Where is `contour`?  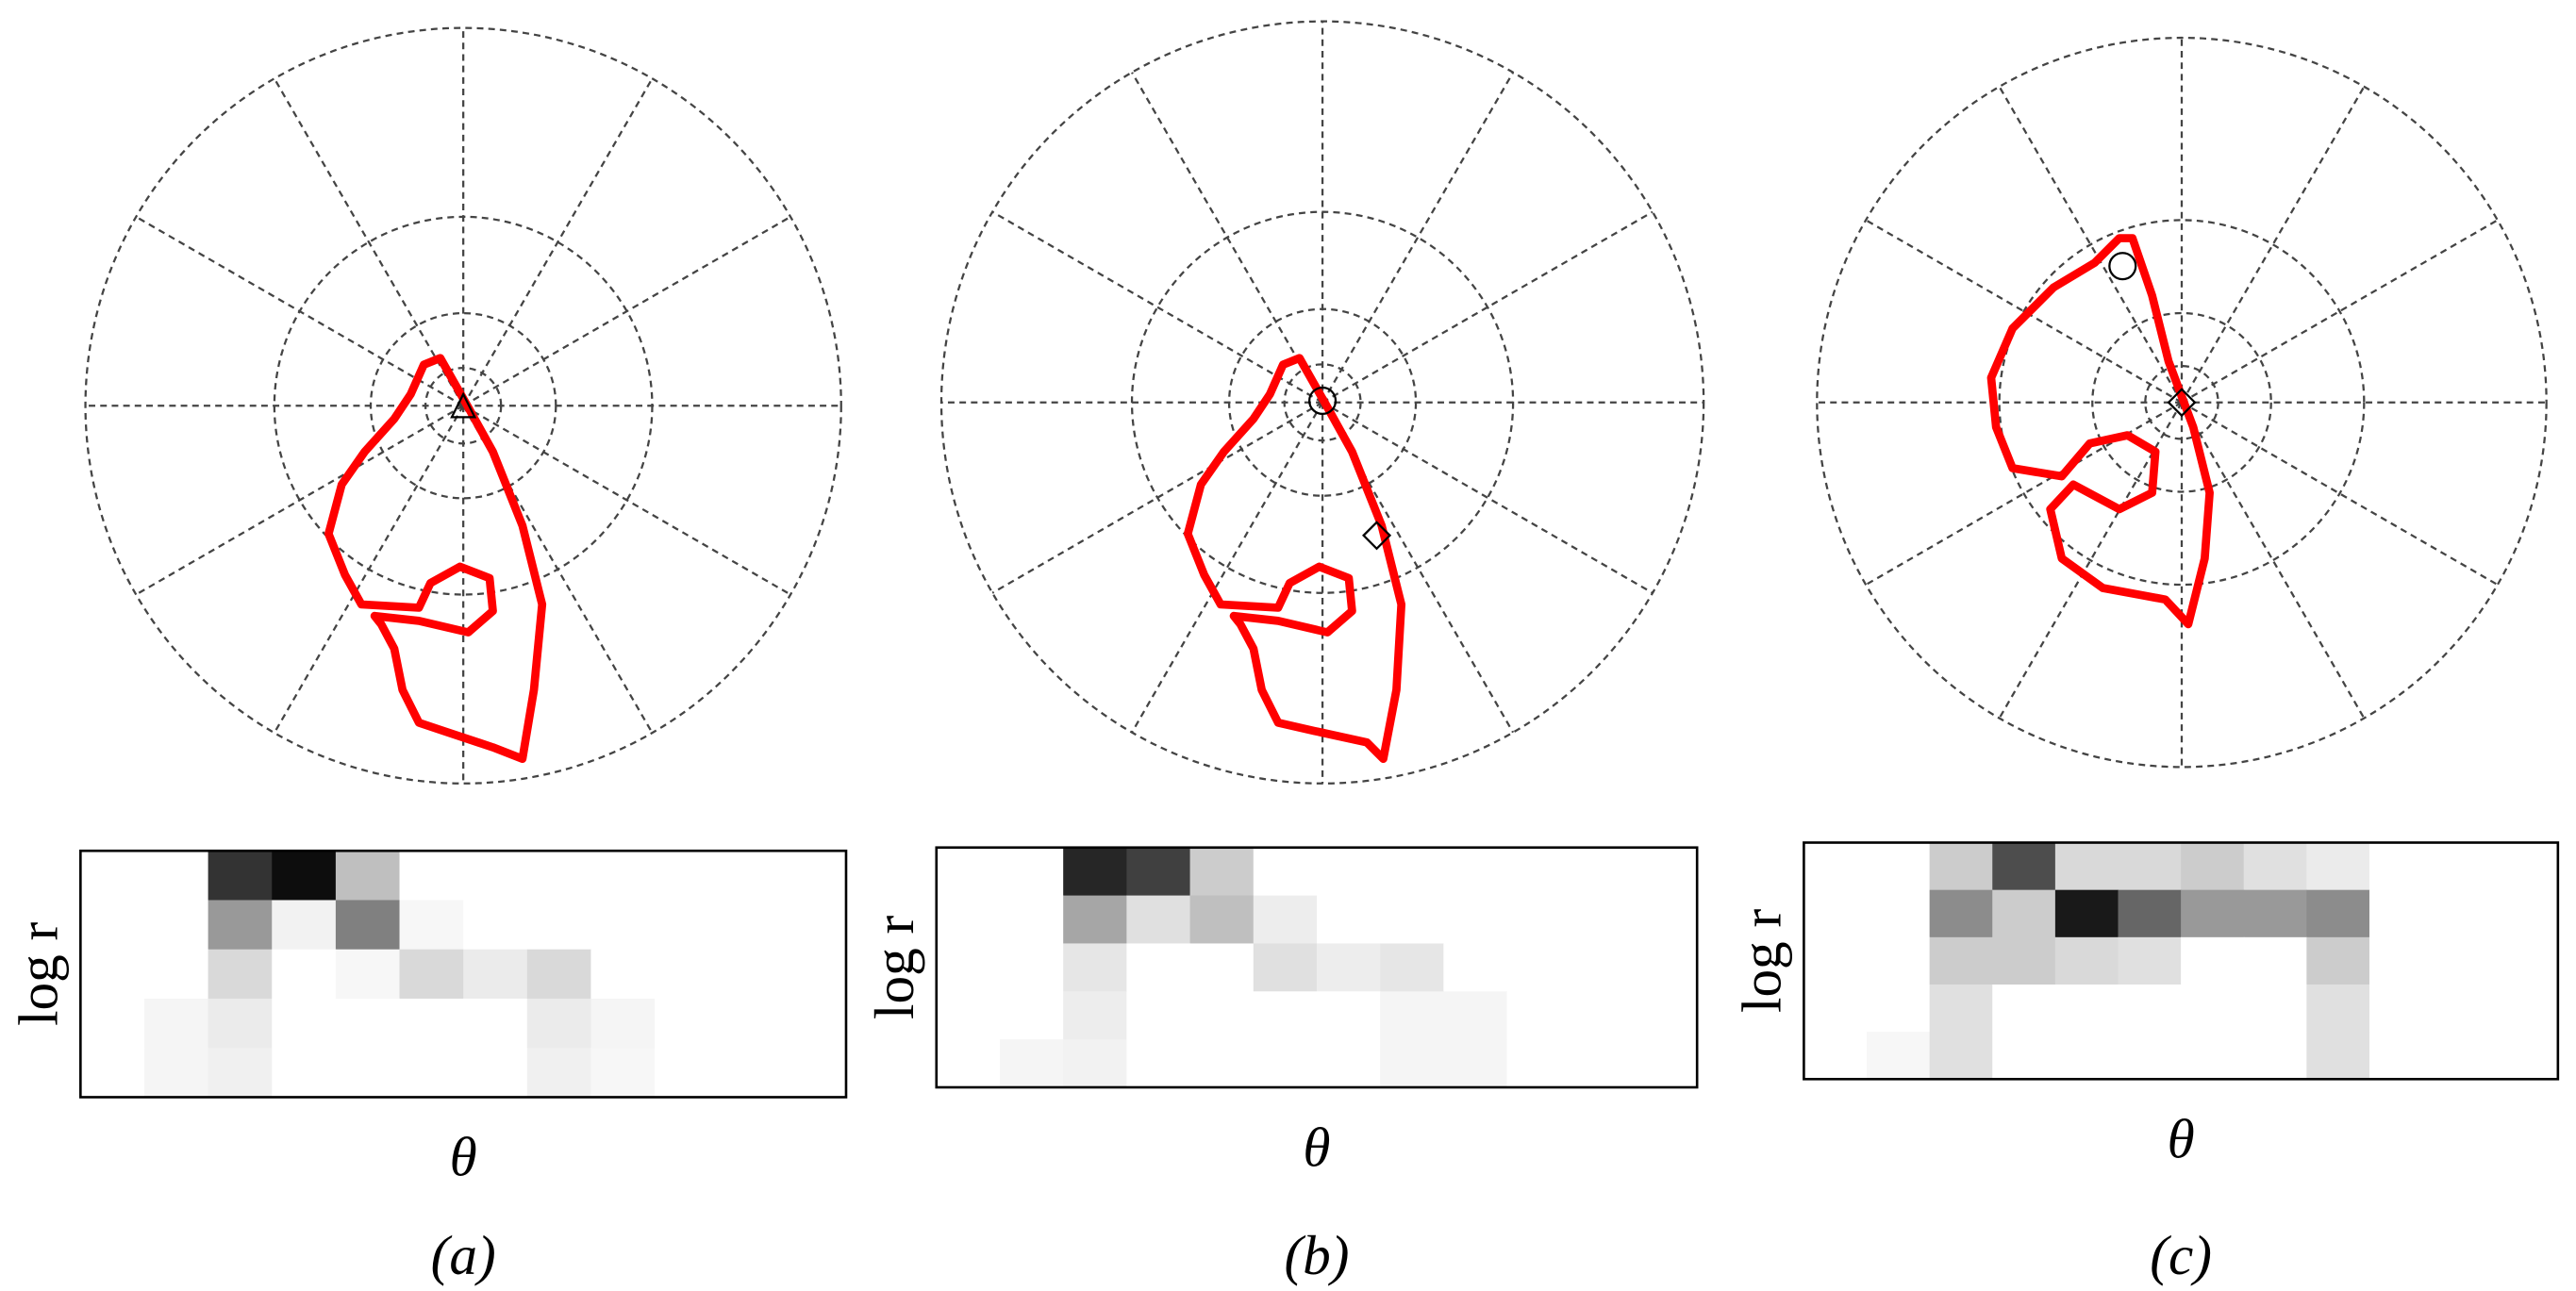 contour is located at coordinates (435, 559).